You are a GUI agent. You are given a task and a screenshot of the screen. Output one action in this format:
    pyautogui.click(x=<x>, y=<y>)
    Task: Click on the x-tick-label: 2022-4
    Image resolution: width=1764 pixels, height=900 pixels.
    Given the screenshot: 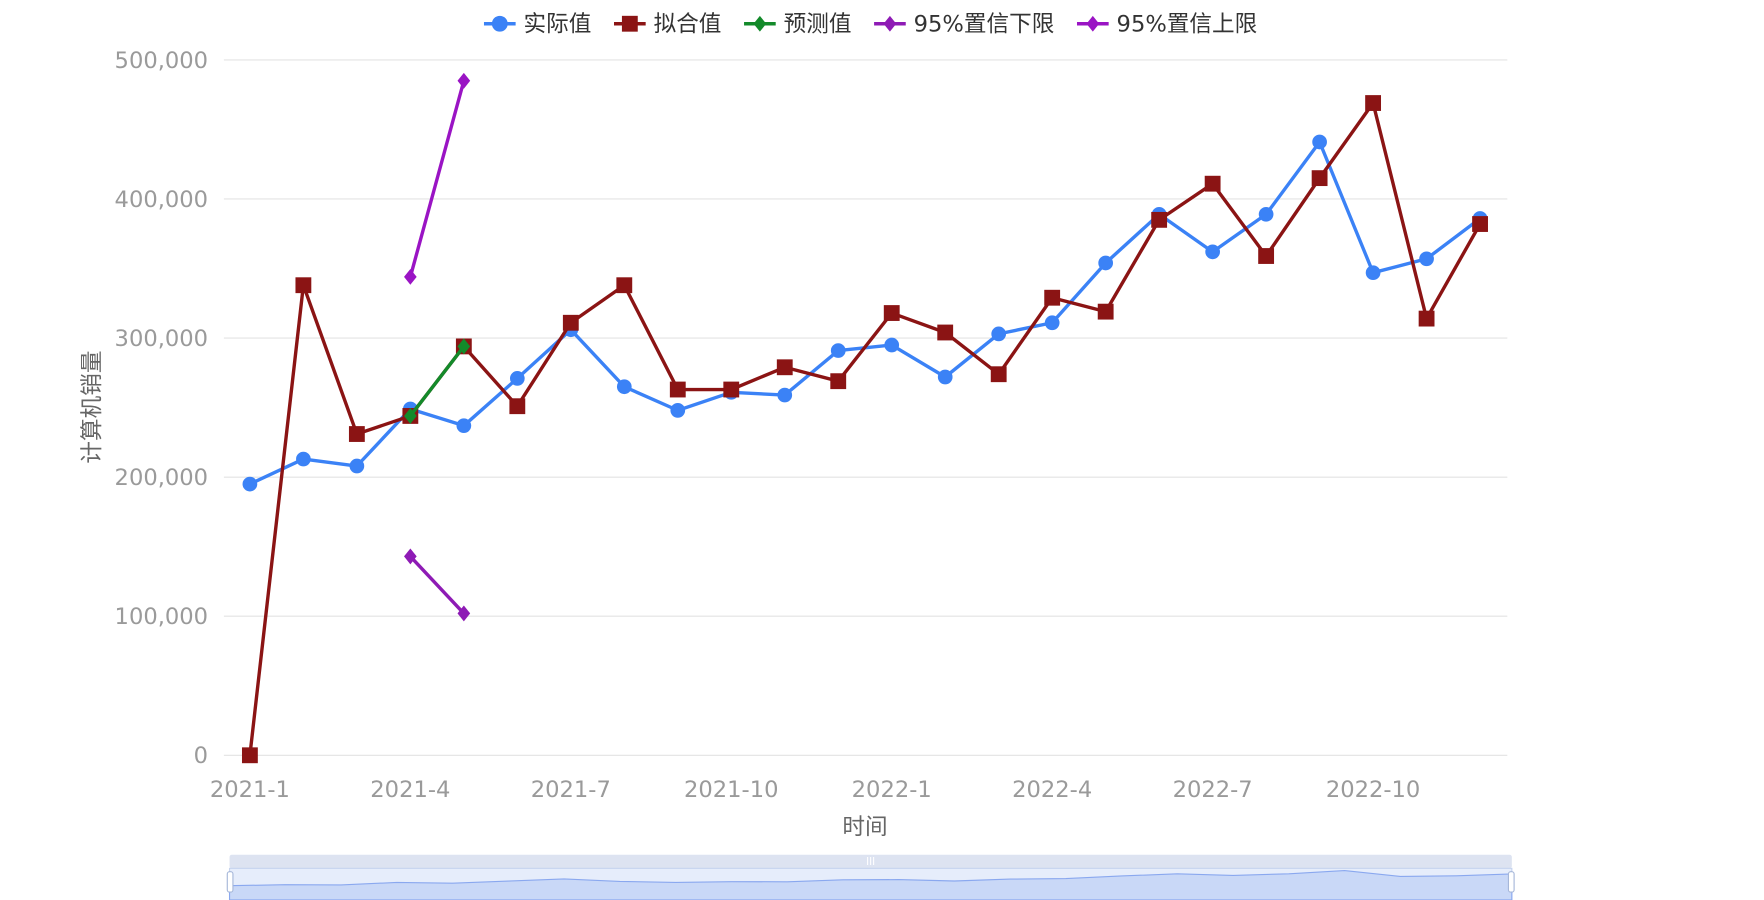 What is the action you would take?
    pyautogui.click(x=1052, y=790)
    